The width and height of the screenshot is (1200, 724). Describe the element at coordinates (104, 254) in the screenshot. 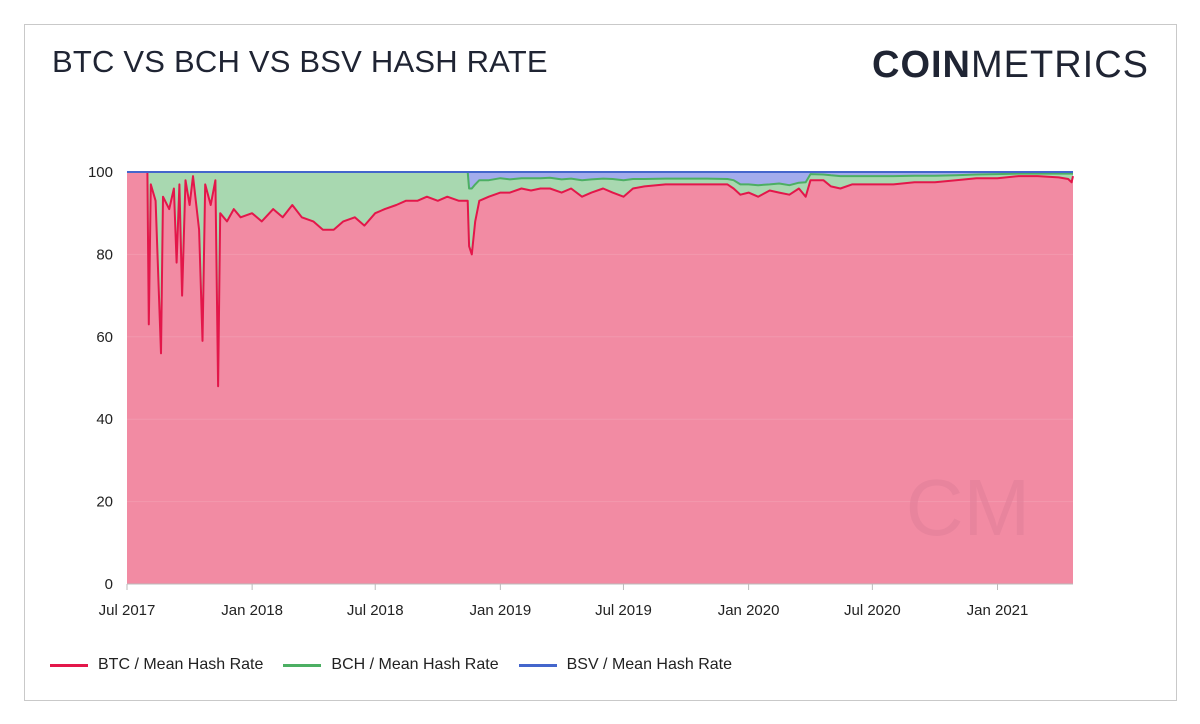

I see `y-tick-label: 80` at that location.